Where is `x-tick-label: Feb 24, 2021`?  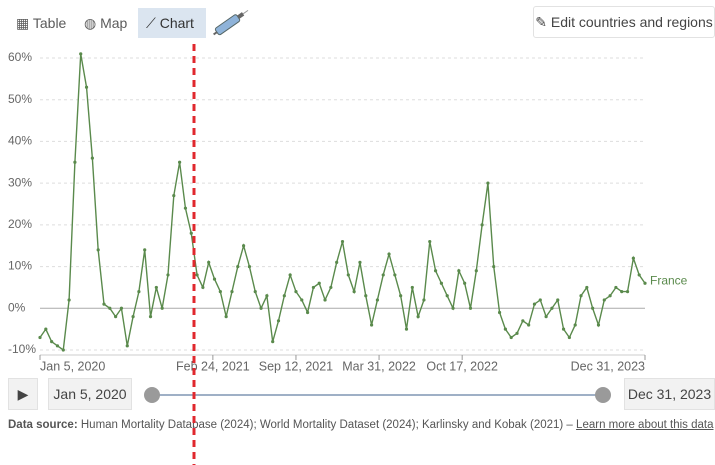
x-tick-label: Feb 24, 2021 is located at coordinates (213, 366).